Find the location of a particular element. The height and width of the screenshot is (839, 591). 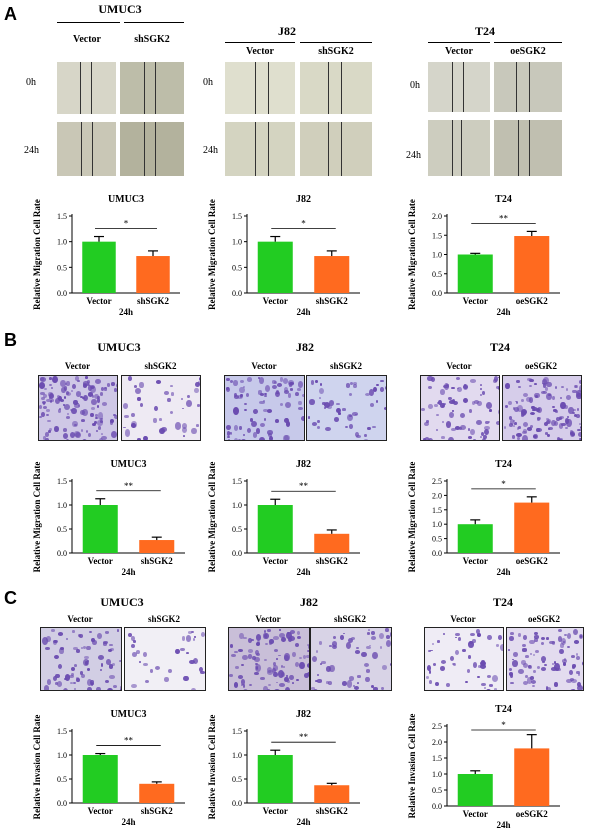

y-axis-label: Relative Migration Cell Rate is located at coordinates (412, 517).